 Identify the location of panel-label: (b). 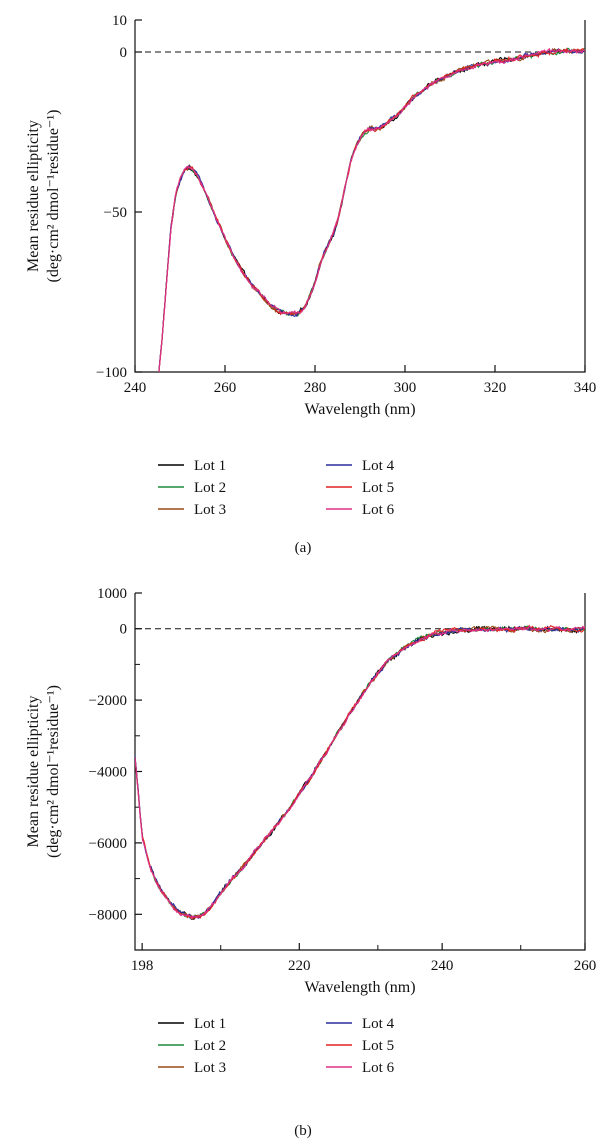
(303, 1131).